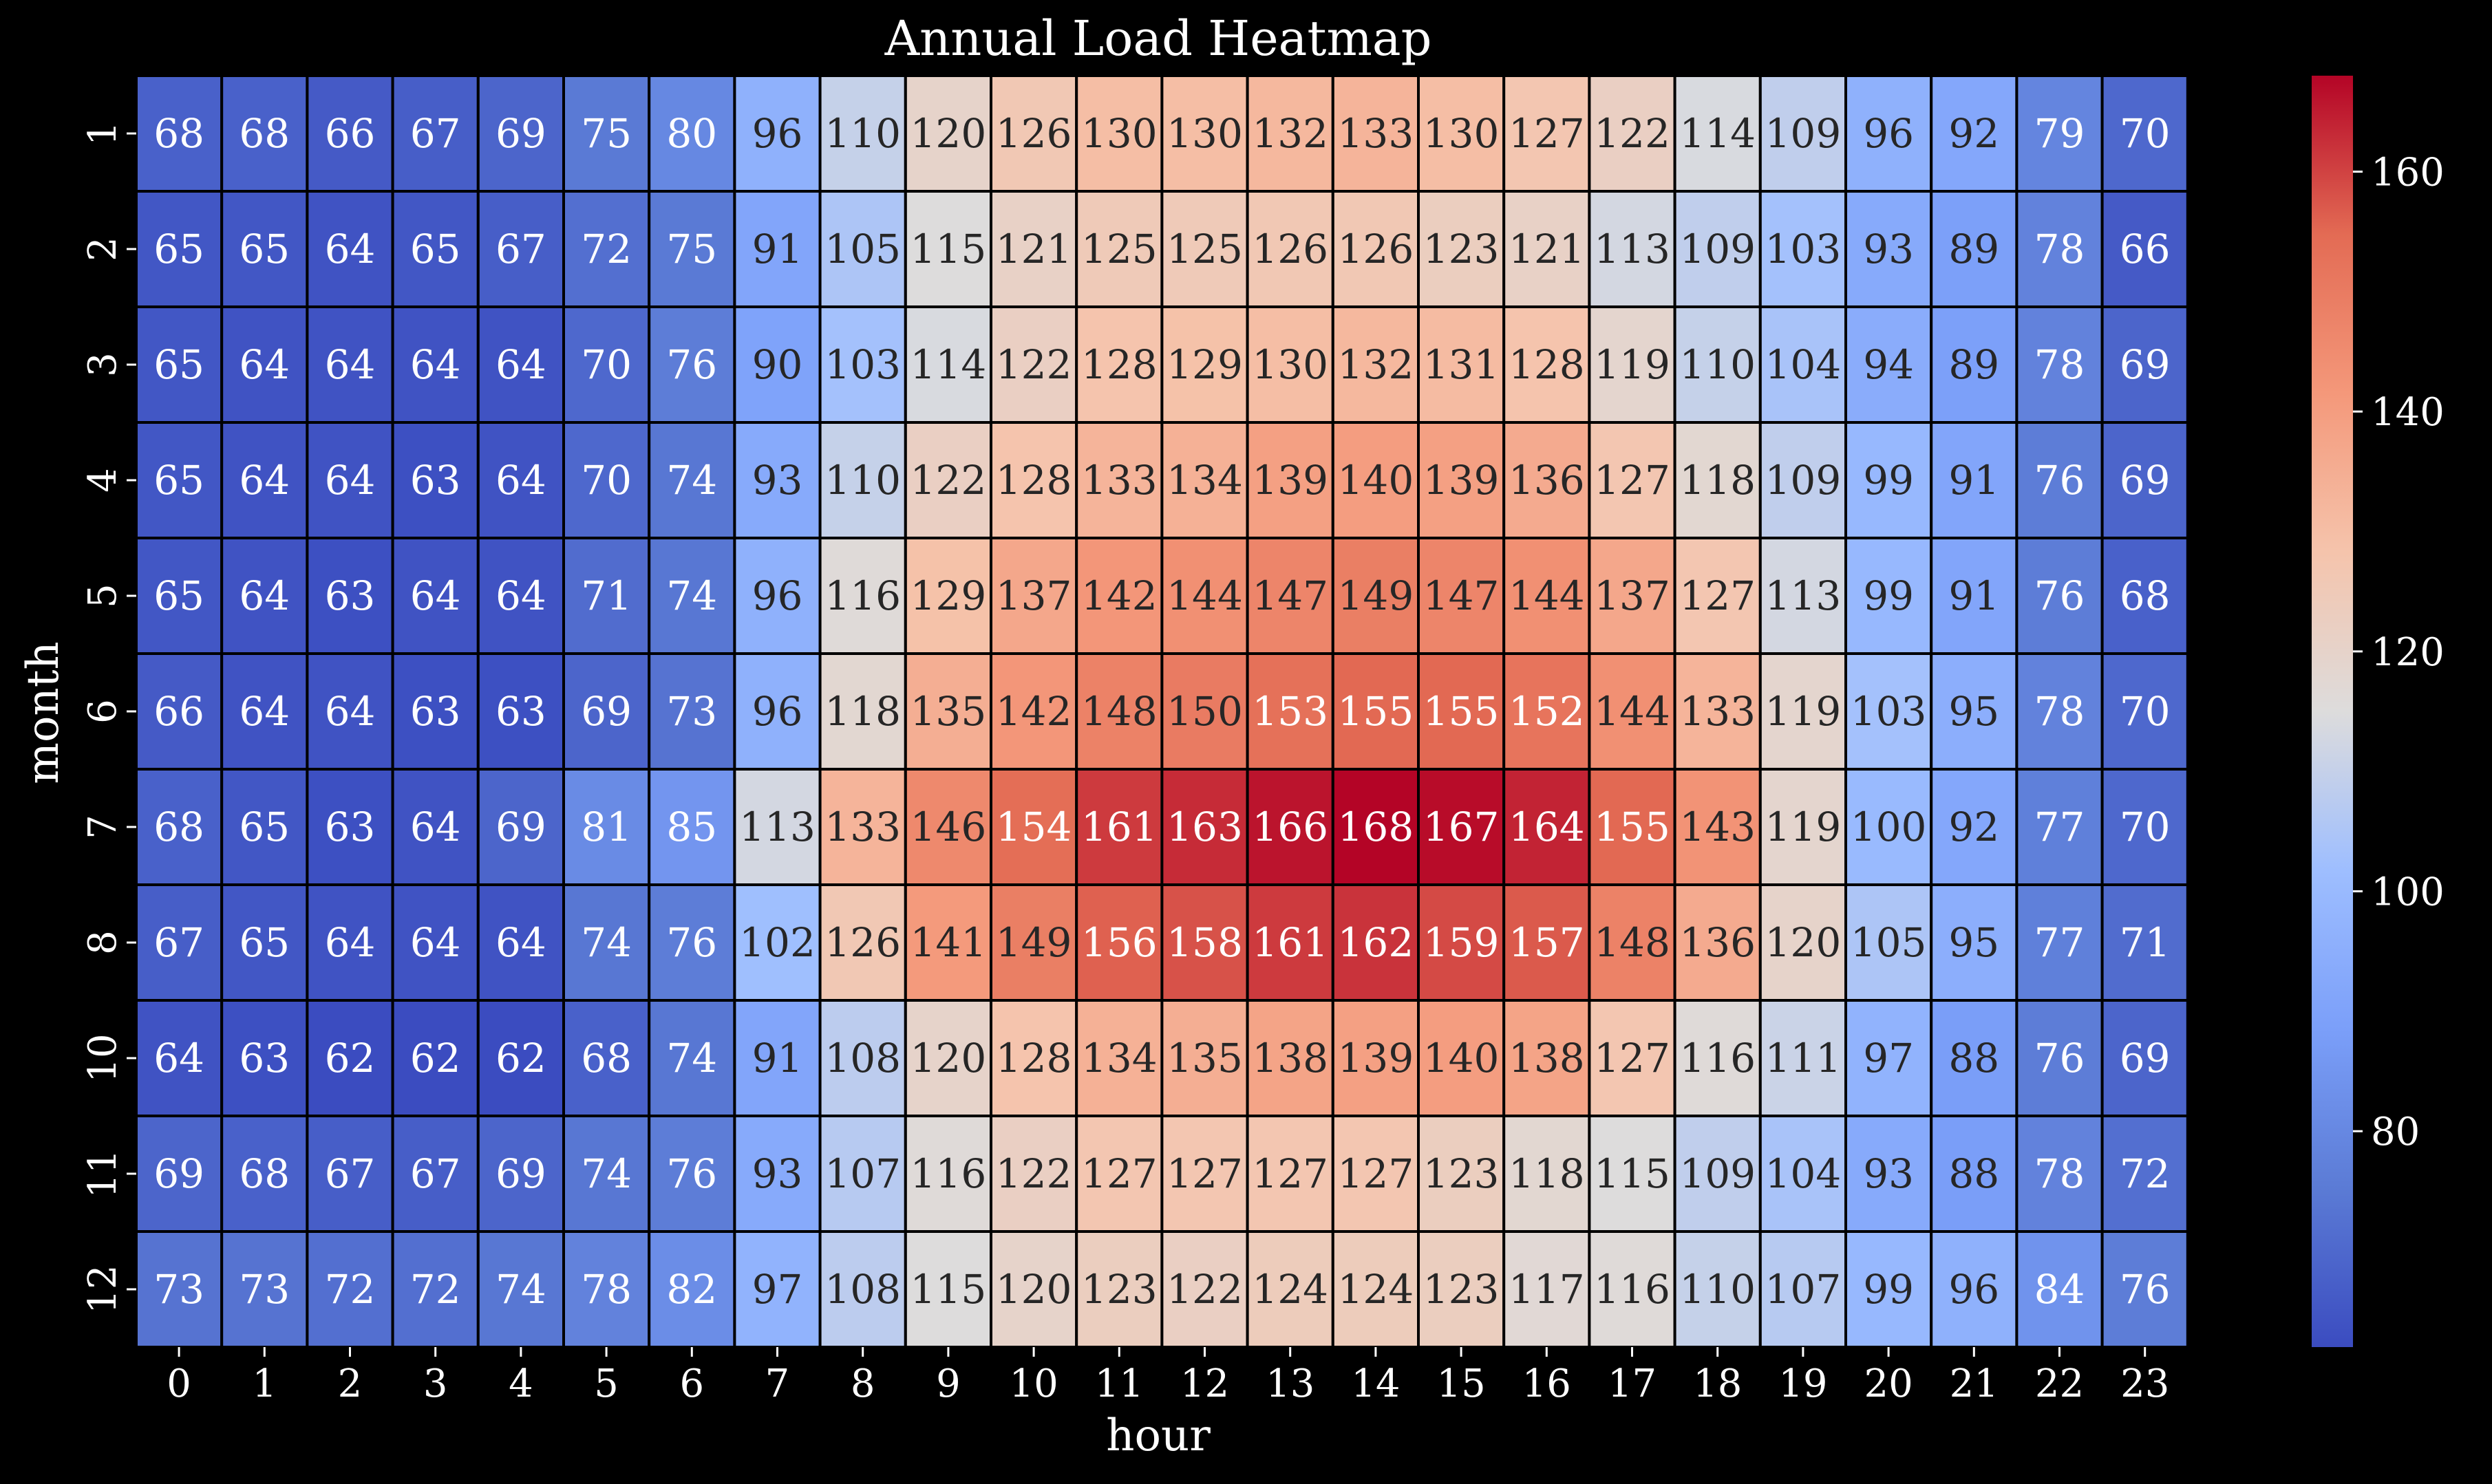  What do you see at coordinates (1888, 1058) in the screenshot?
I see `cell-value-label: 97` at bounding box center [1888, 1058].